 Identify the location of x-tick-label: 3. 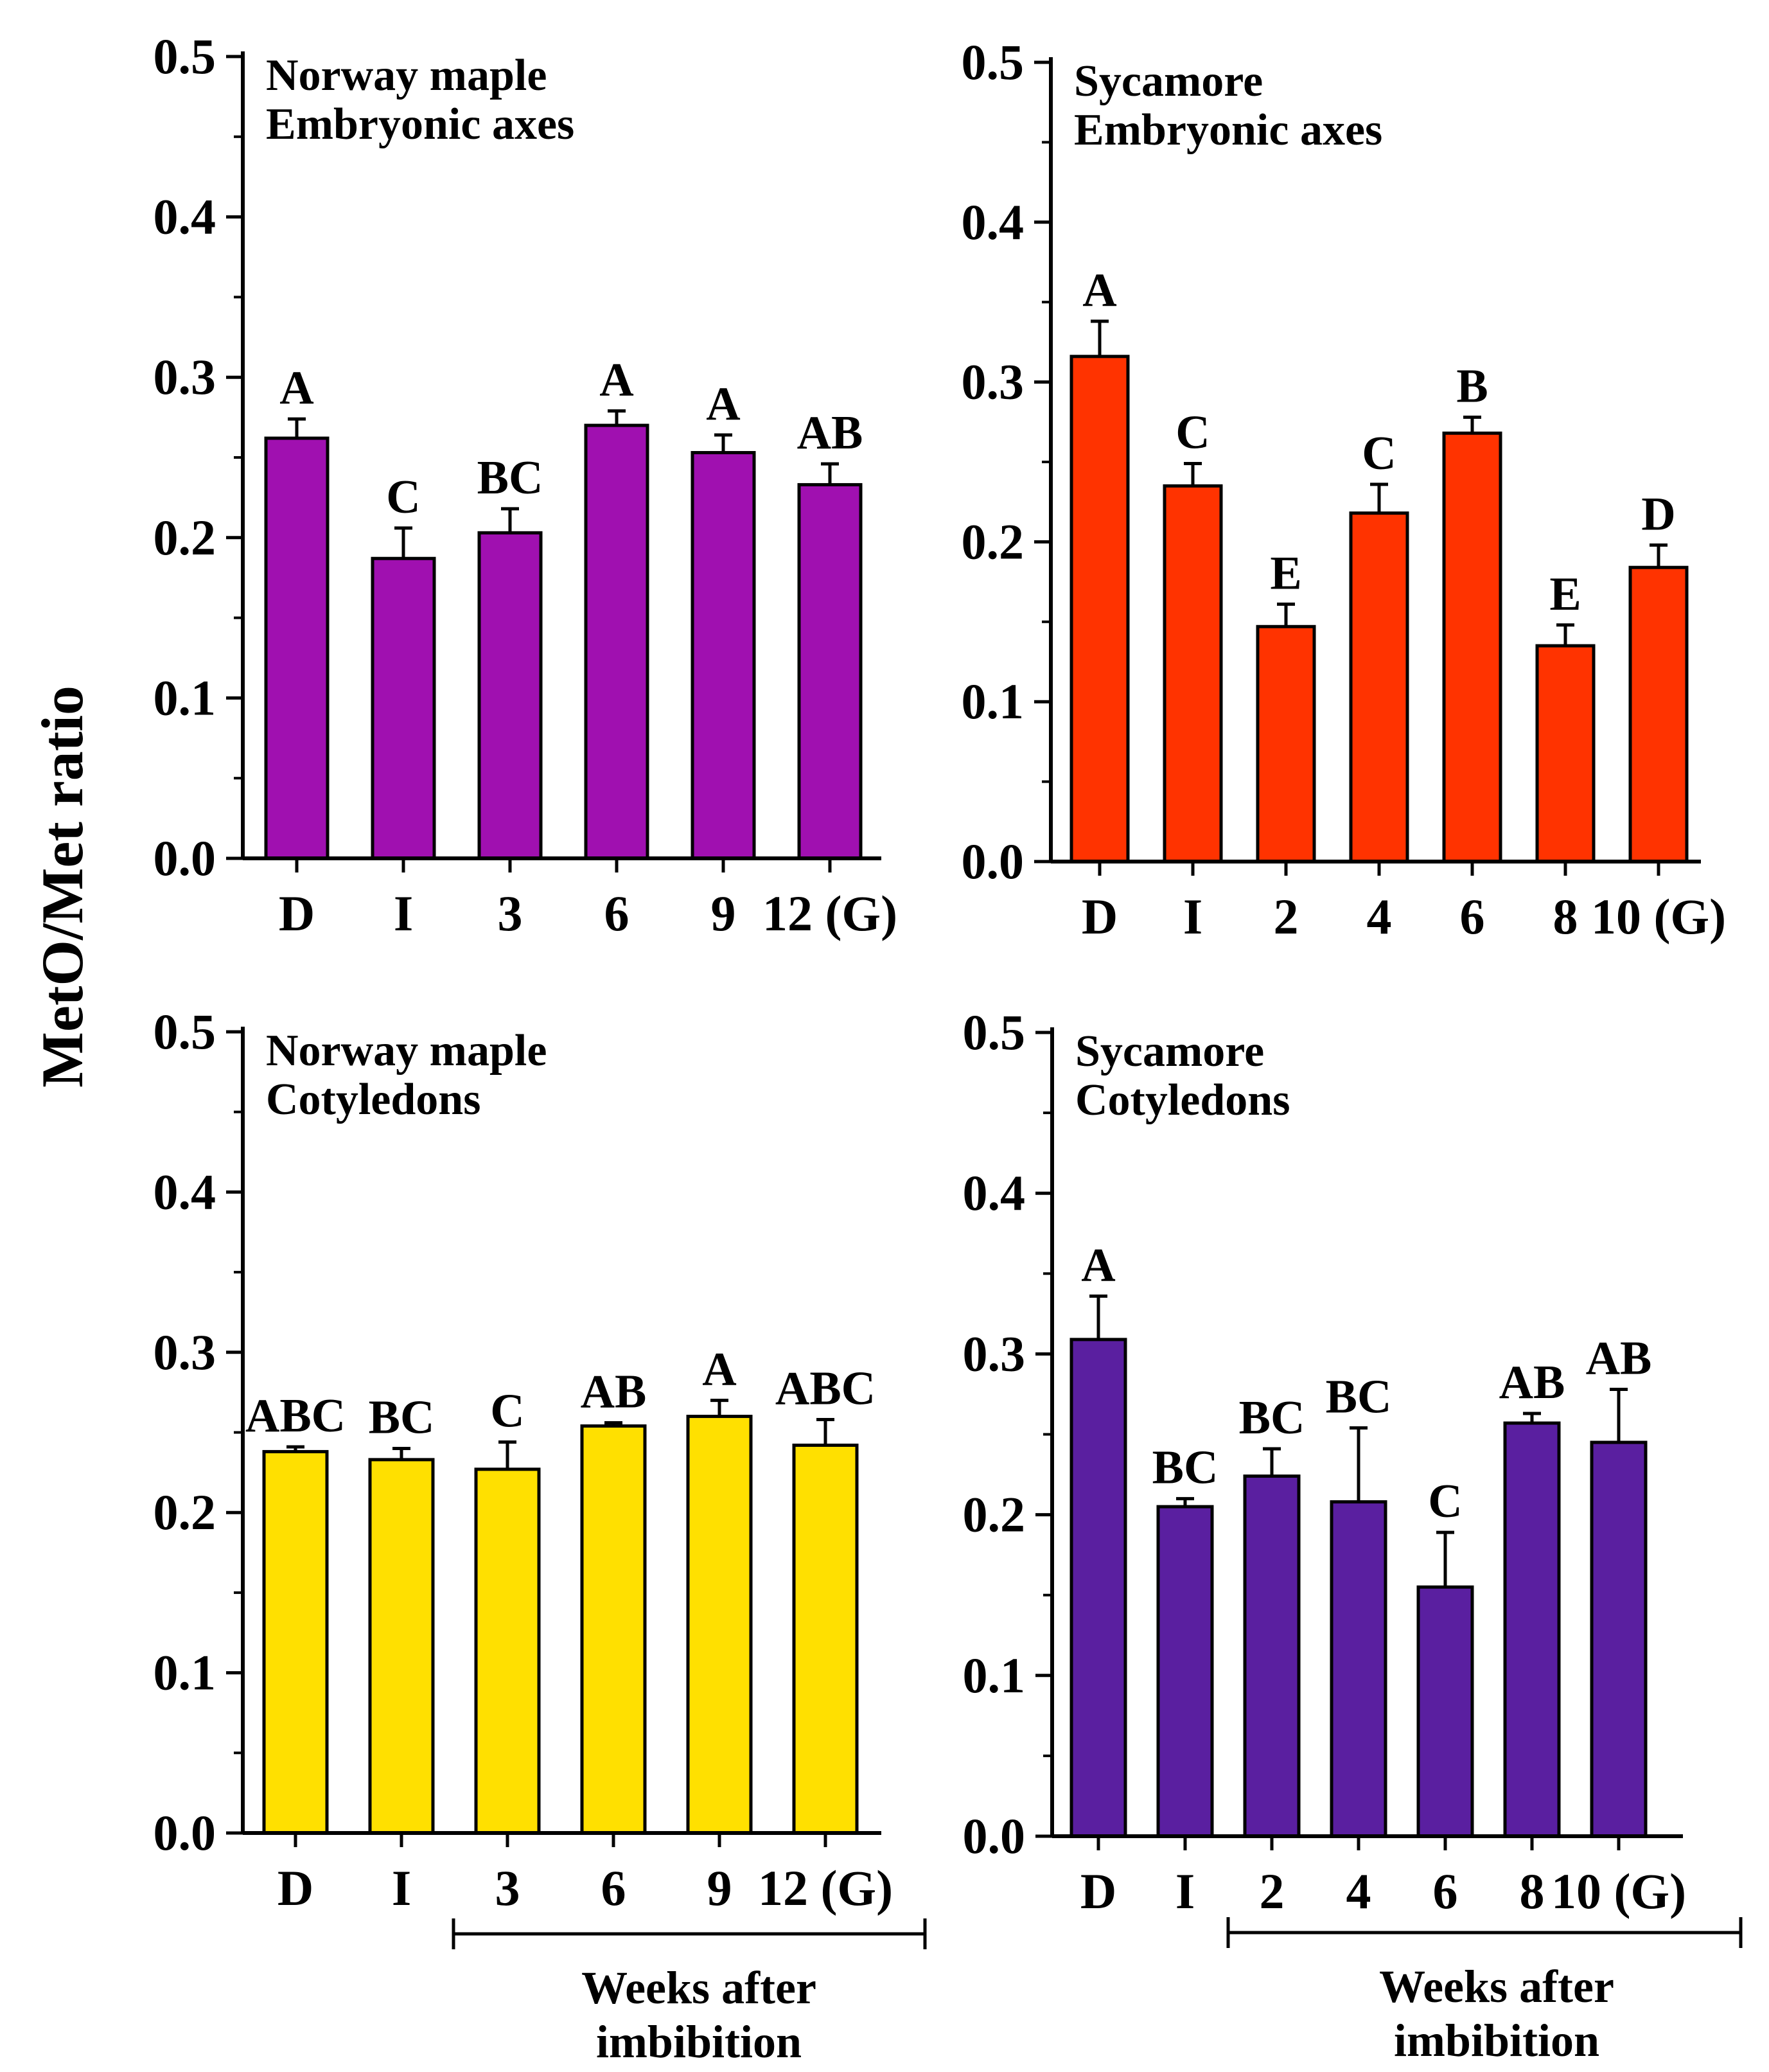
(508, 1888).